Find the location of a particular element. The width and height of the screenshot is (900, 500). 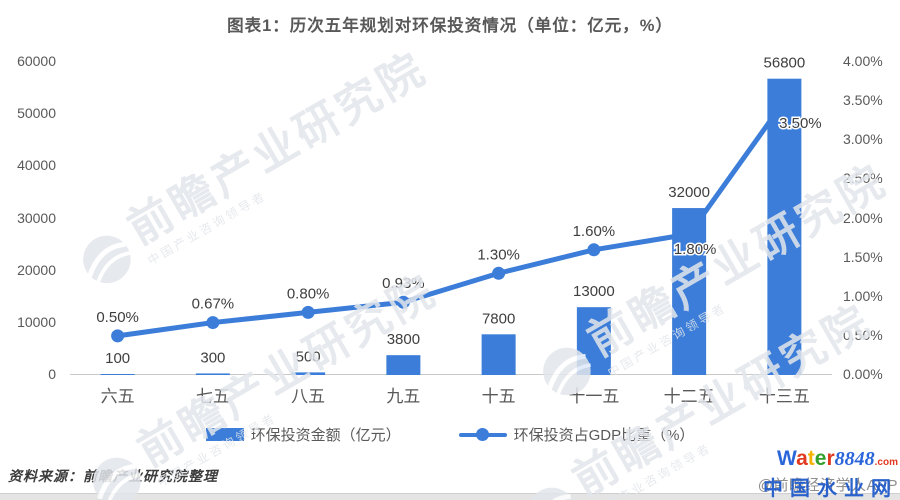

x-axis-label: 九五 is located at coordinates (403, 396).